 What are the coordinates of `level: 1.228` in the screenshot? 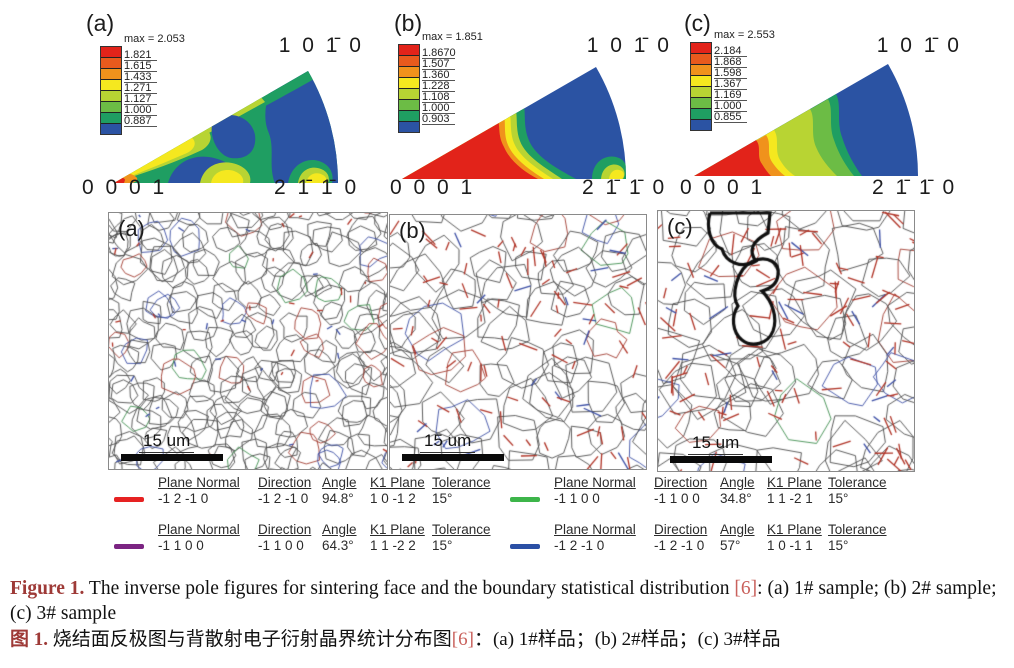 It's located at (438, 86).